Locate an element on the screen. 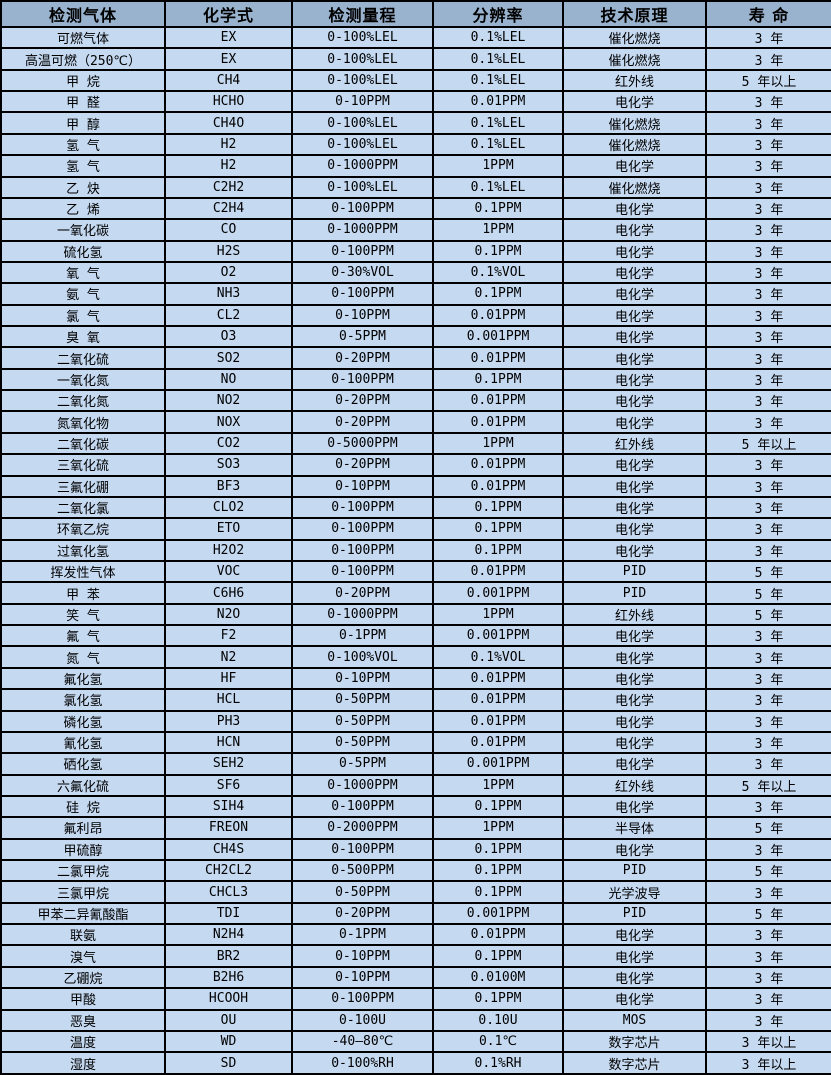 The height and width of the screenshot is (1075, 831). table-cell: 5 年 is located at coordinates (768, 614).